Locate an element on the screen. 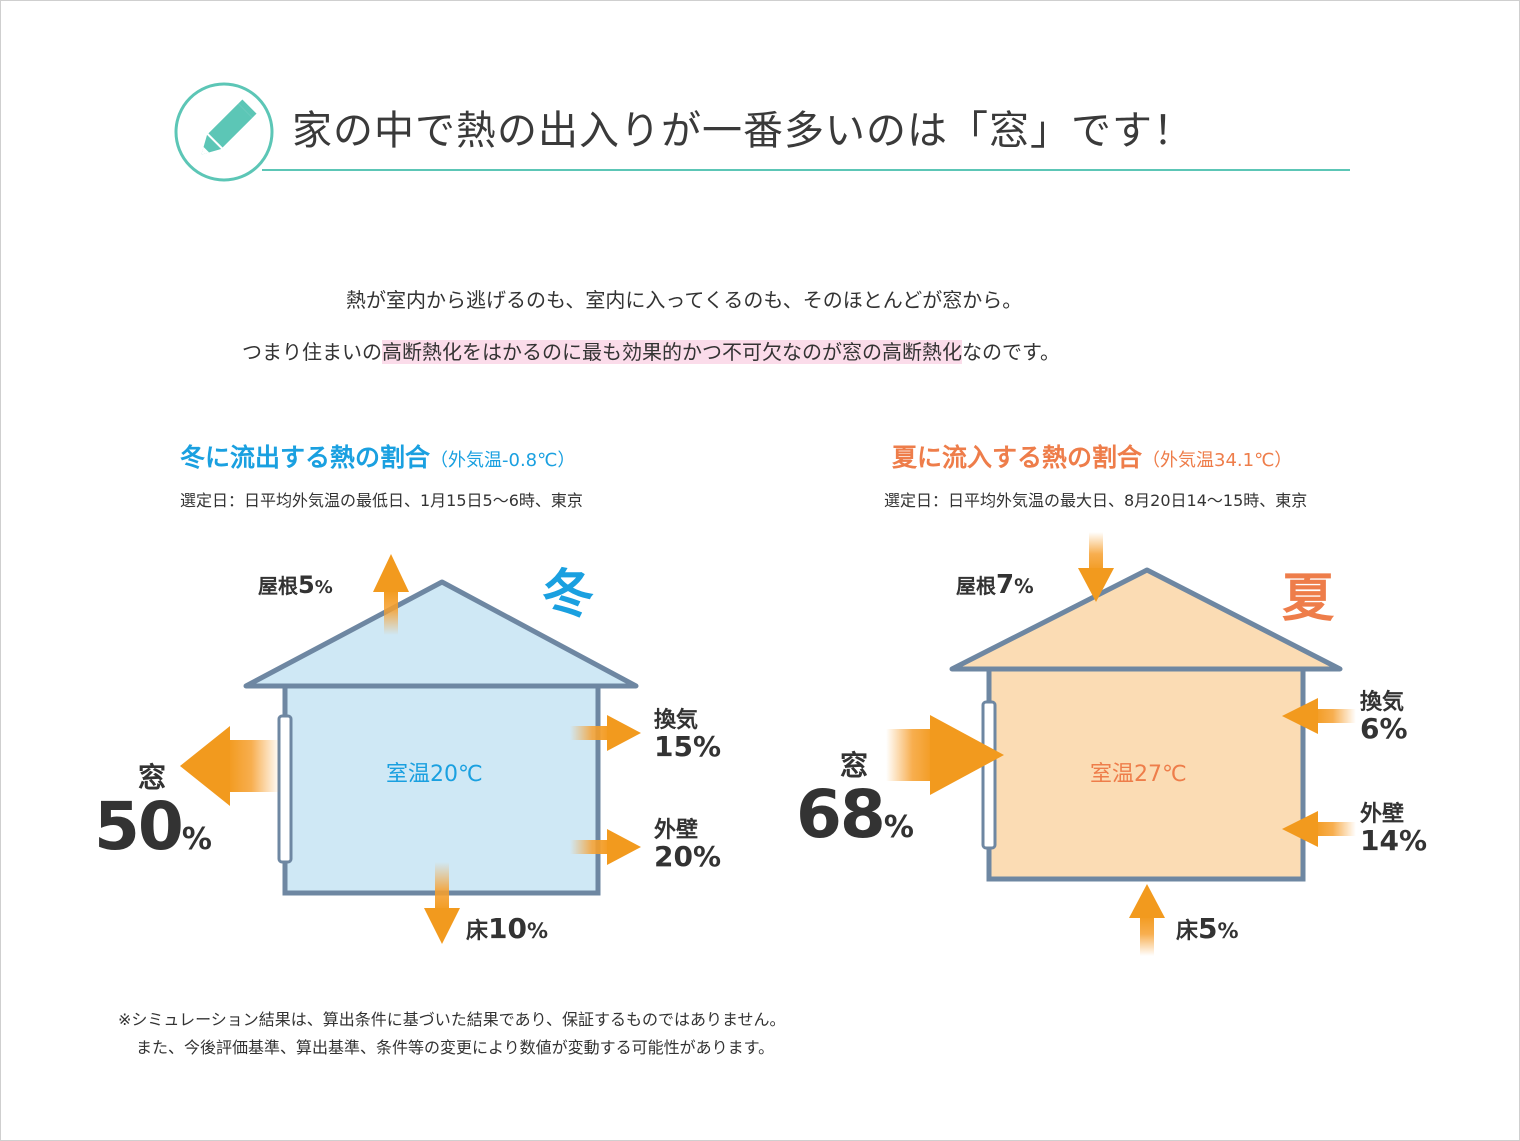 Image resolution: width=1520 pixels, height=1141 pixels. intro-highlight: 高断熱化をはかるのに最も効果的かつ不可欠なのが窓の高断熱化 is located at coordinates (672, 352).